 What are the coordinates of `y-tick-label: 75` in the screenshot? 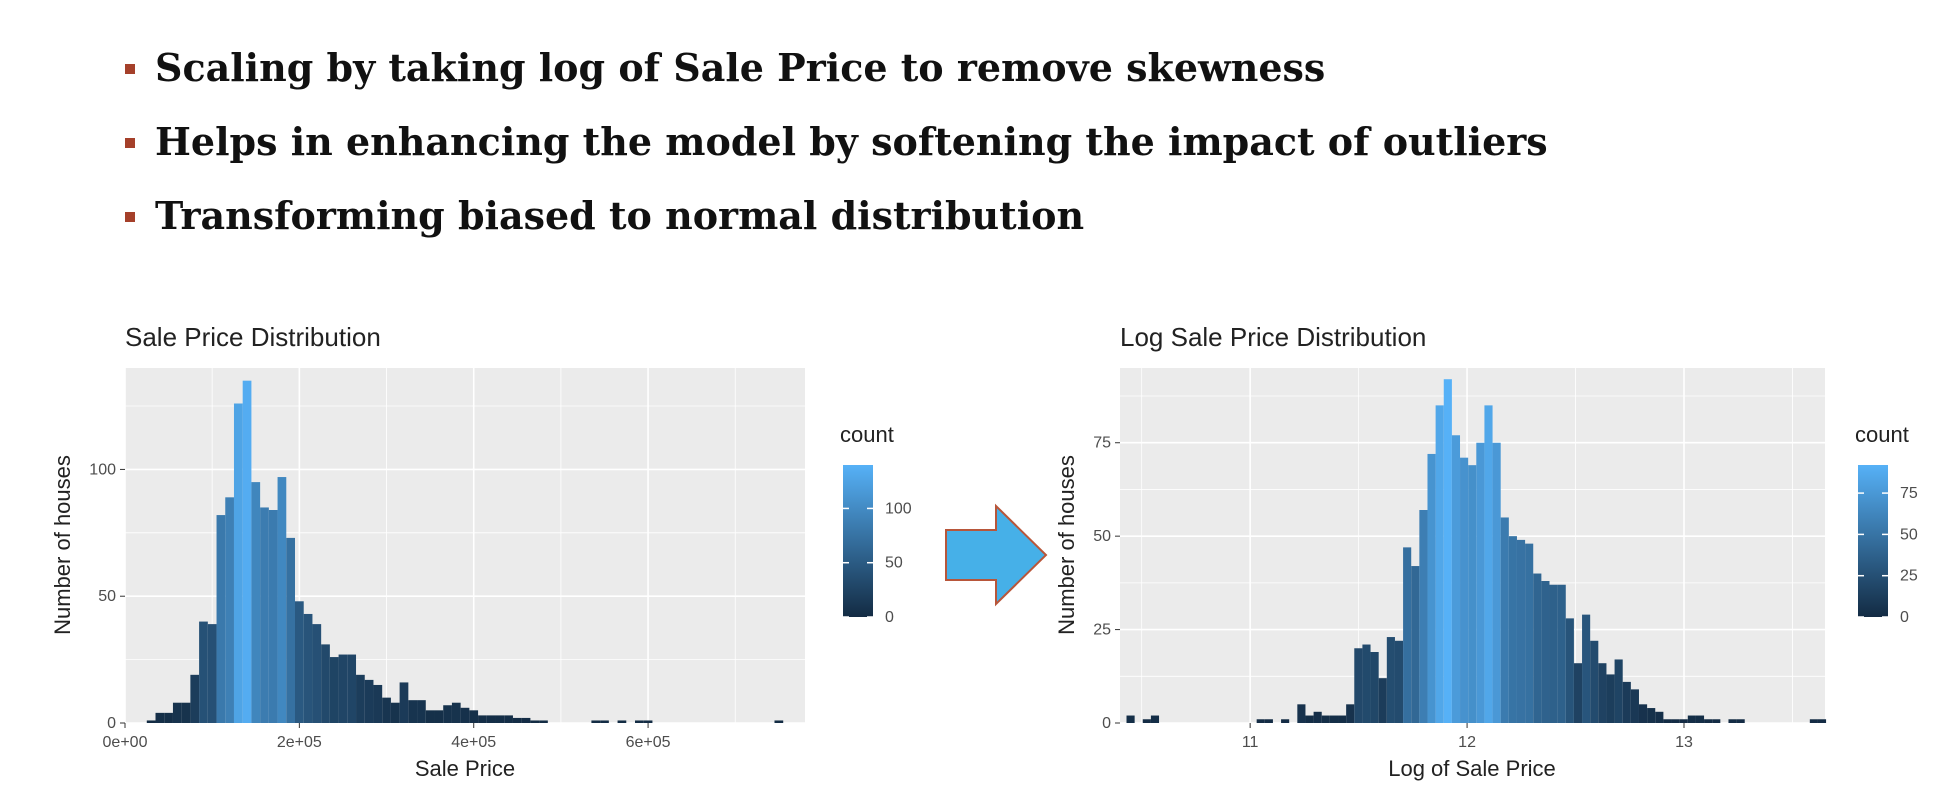 It's located at (1102, 443).